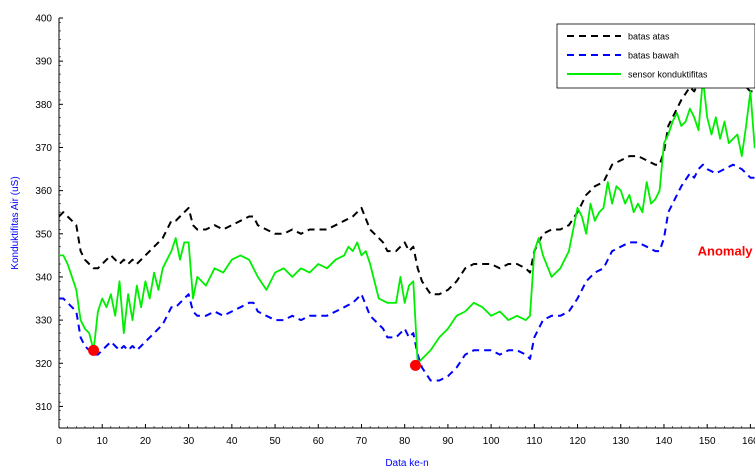  What do you see at coordinates (59, 441) in the screenshot?
I see `x-tick-label: 0` at bounding box center [59, 441].